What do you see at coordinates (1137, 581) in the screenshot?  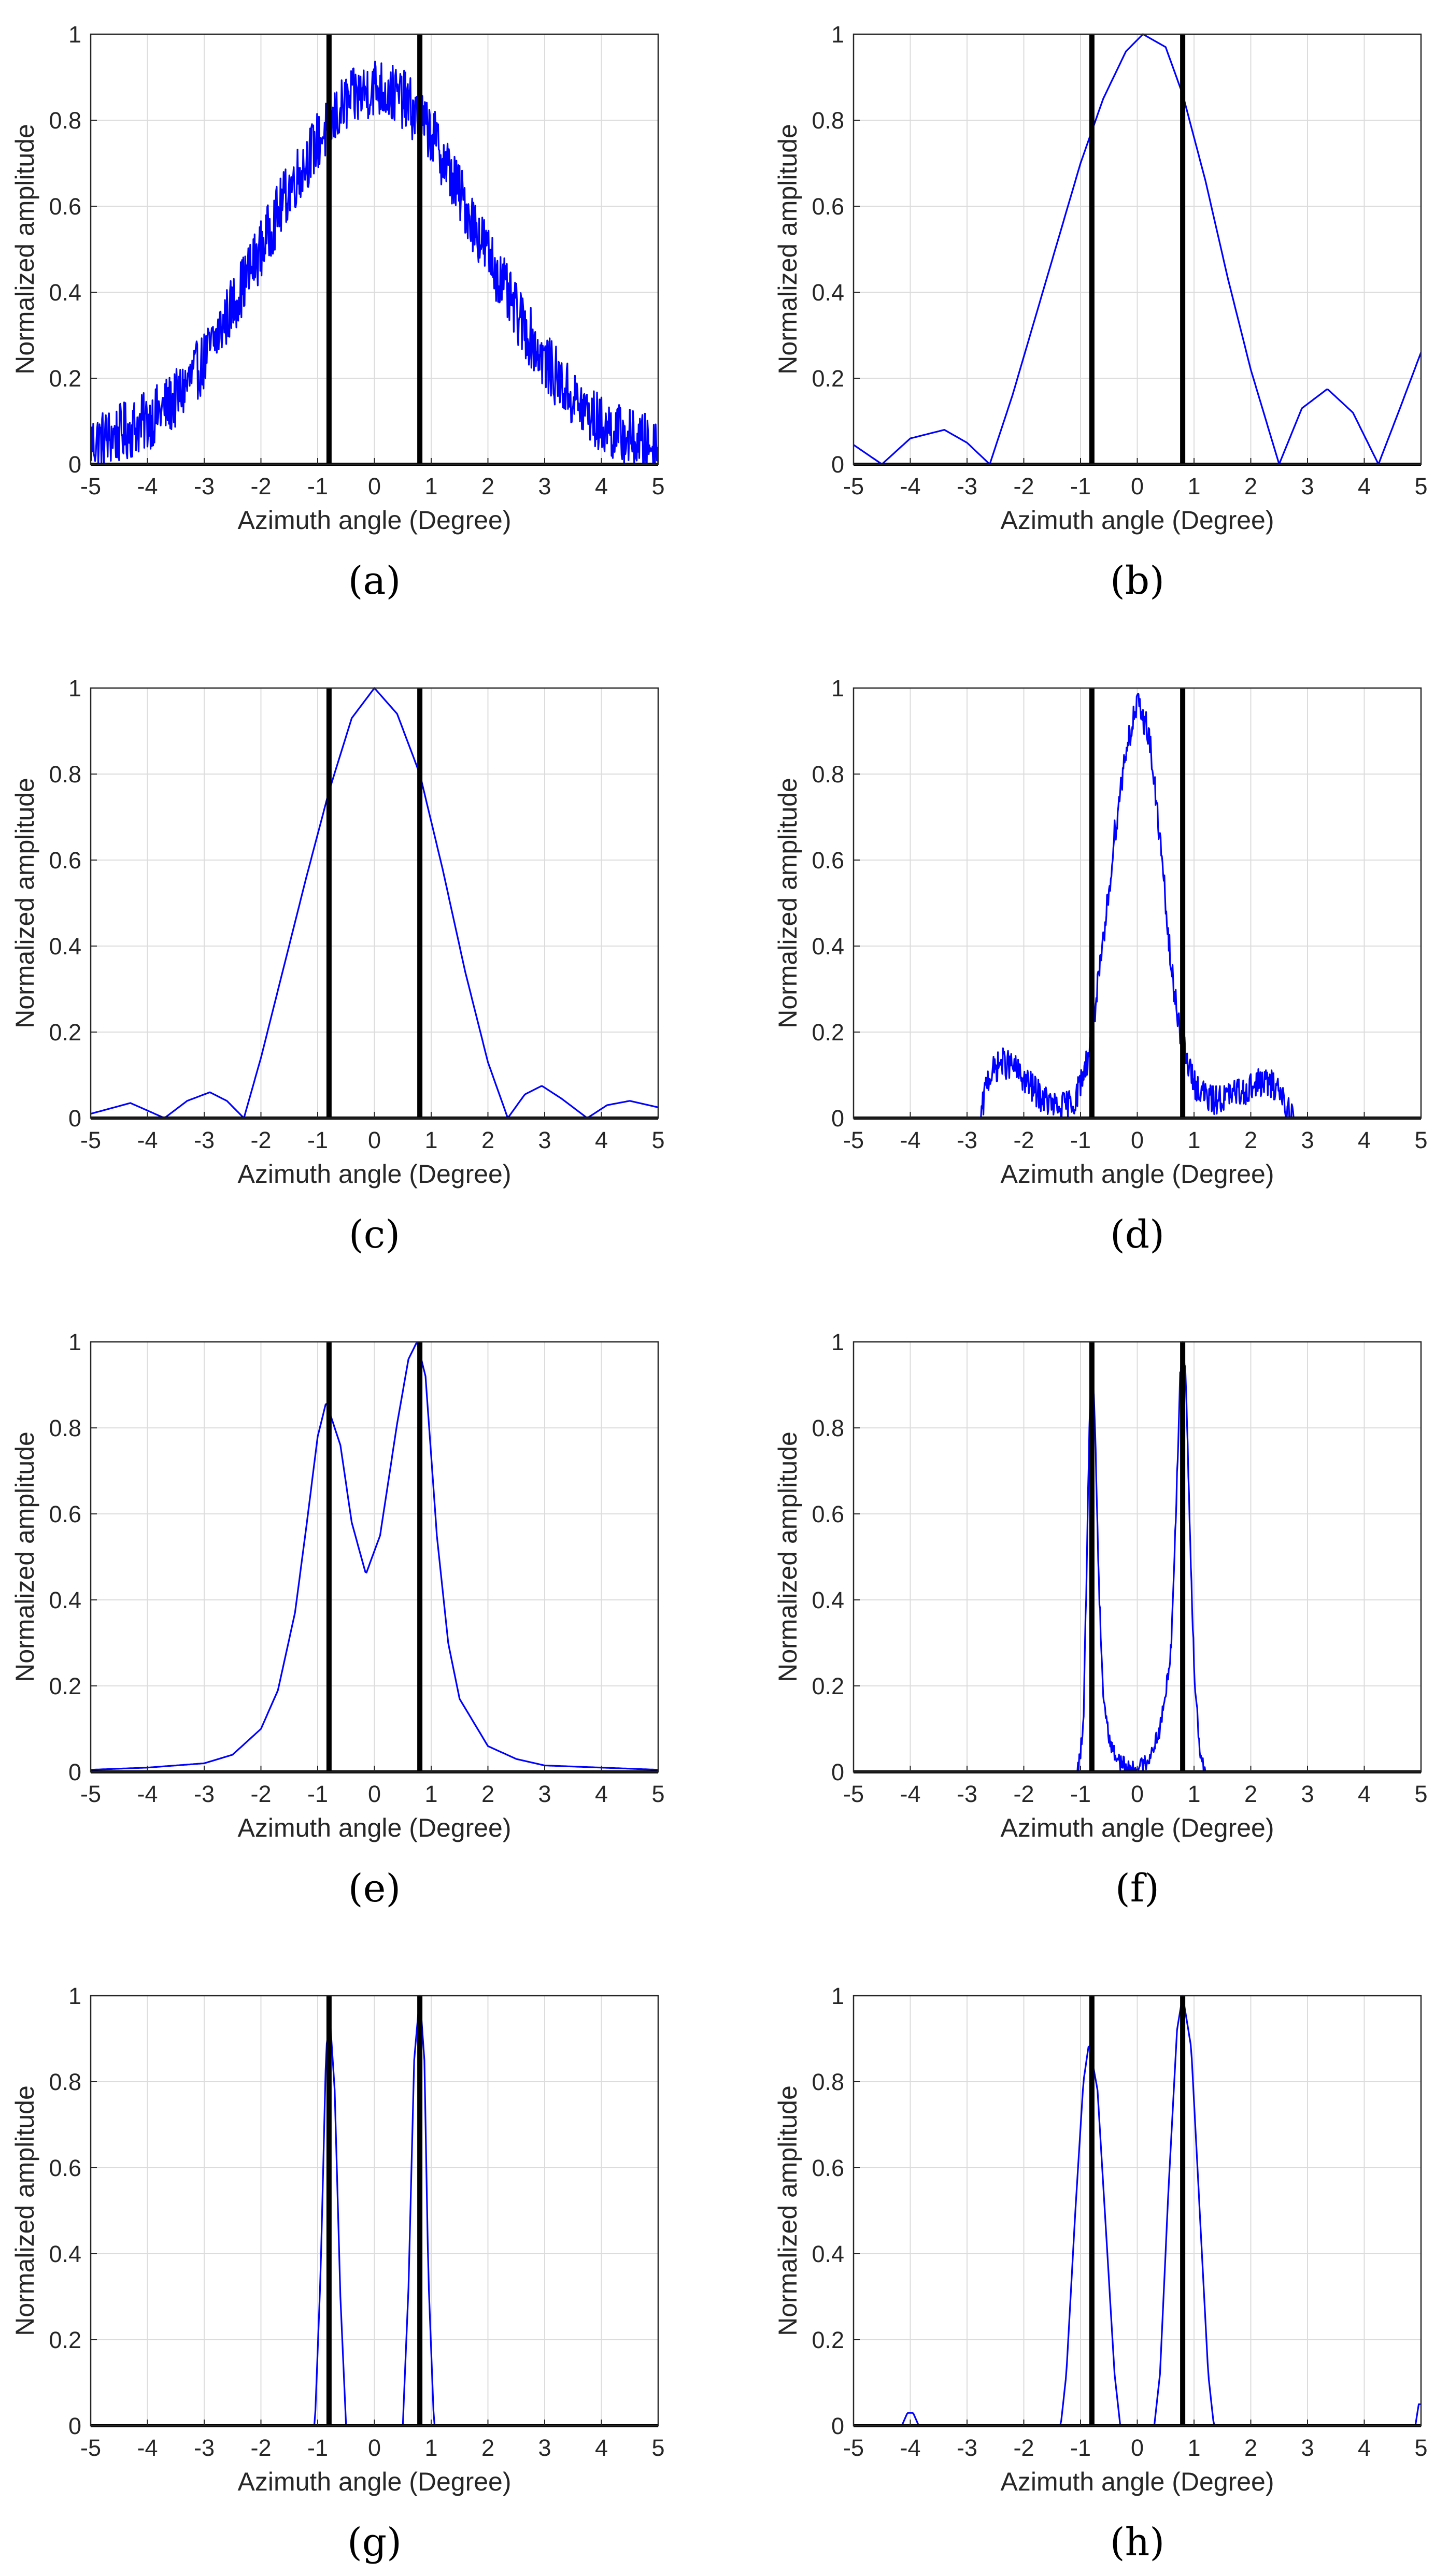 I see `panel-caption: (b)` at bounding box center [1137, 581].